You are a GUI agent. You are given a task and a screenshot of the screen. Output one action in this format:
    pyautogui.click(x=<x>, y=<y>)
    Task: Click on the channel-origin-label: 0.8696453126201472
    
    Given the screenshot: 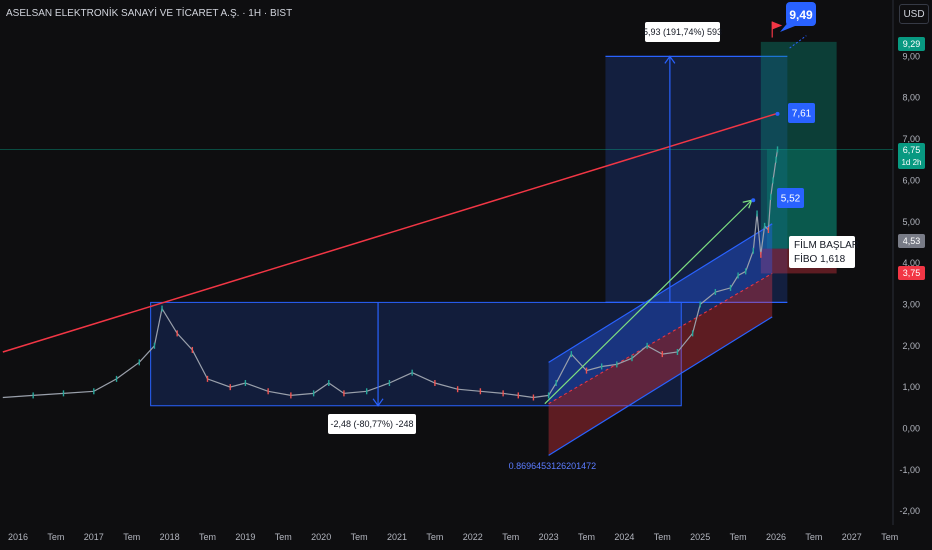 What is the action you would take?
    pyautogui.click(x=553, y=466)
    